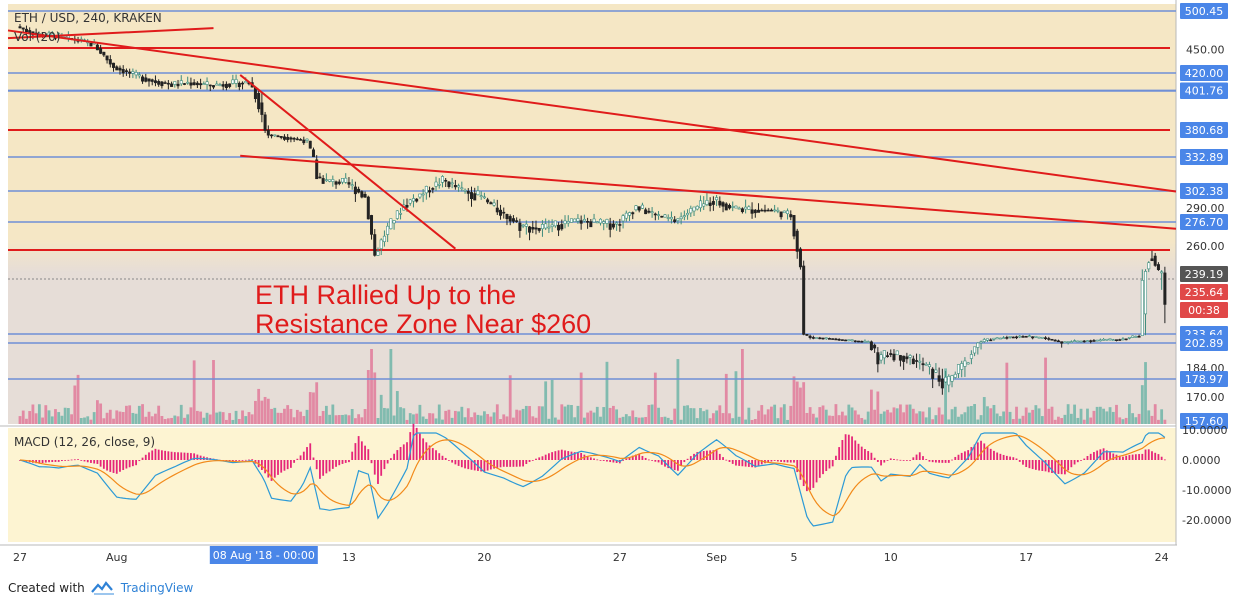 The width and height of the screenshot is (1240, 605). What do you see at coordinates (264, 555) in the screenshot?
I see `time-highlight-label: 08 Aug '18 - 00:00` at bounding box center [264, 555].